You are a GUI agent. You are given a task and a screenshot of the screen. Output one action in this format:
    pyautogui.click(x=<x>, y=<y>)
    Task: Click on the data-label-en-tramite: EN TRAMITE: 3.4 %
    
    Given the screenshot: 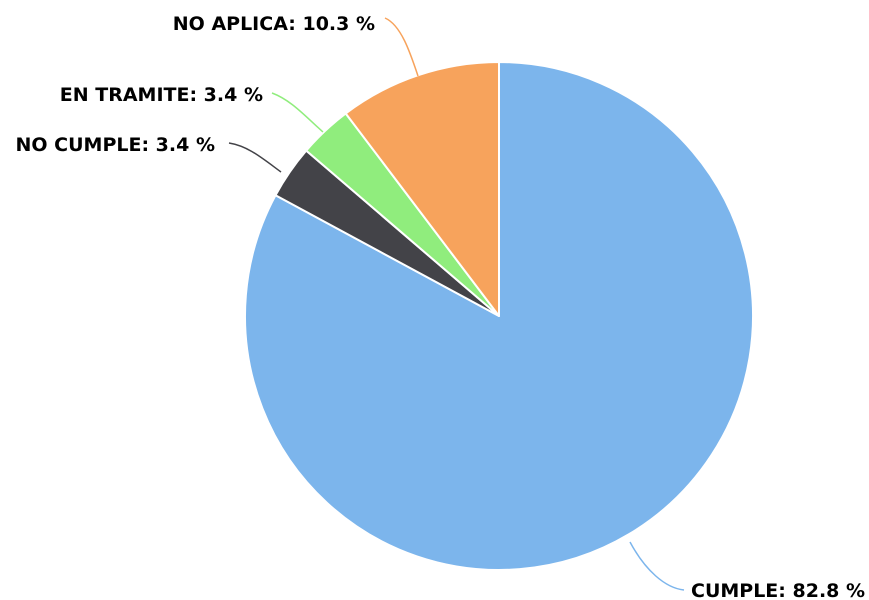 What is the action you would take?
    pyautogui.click(x=161, y=95)
    